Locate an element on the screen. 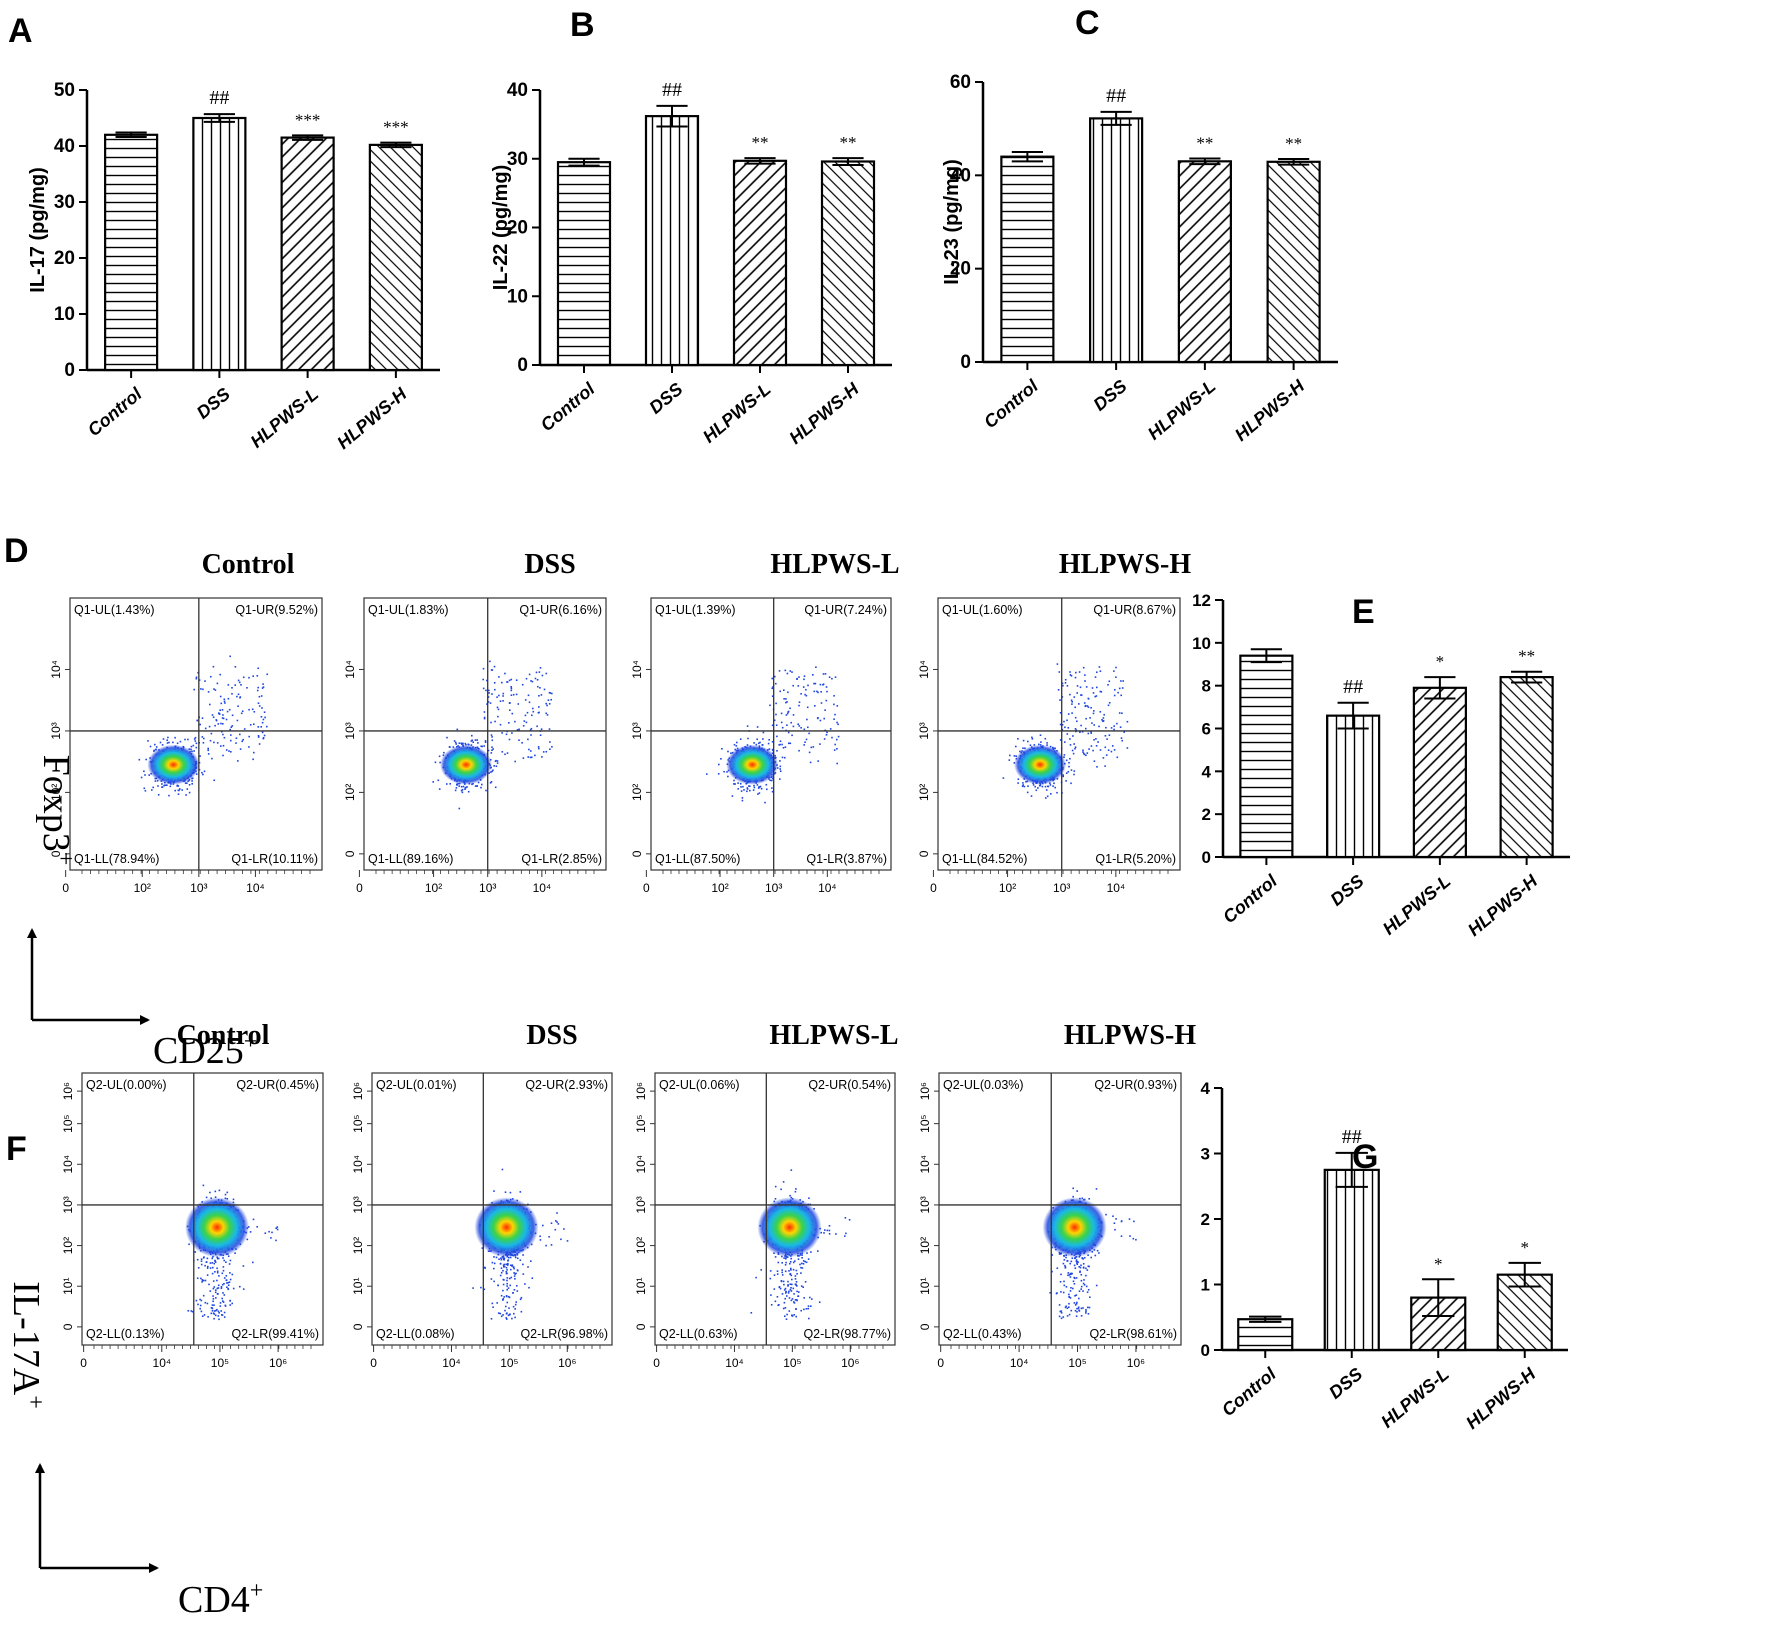 This screenshot has height=1630, width=1772. bar-hlpws-h is located at coordinates (395, 257).